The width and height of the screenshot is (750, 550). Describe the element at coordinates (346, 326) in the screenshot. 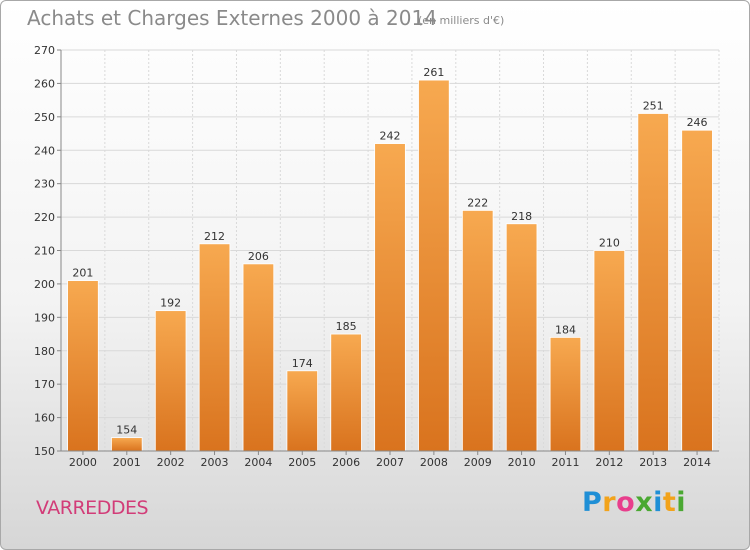

I see `value-label: 185` at that location.